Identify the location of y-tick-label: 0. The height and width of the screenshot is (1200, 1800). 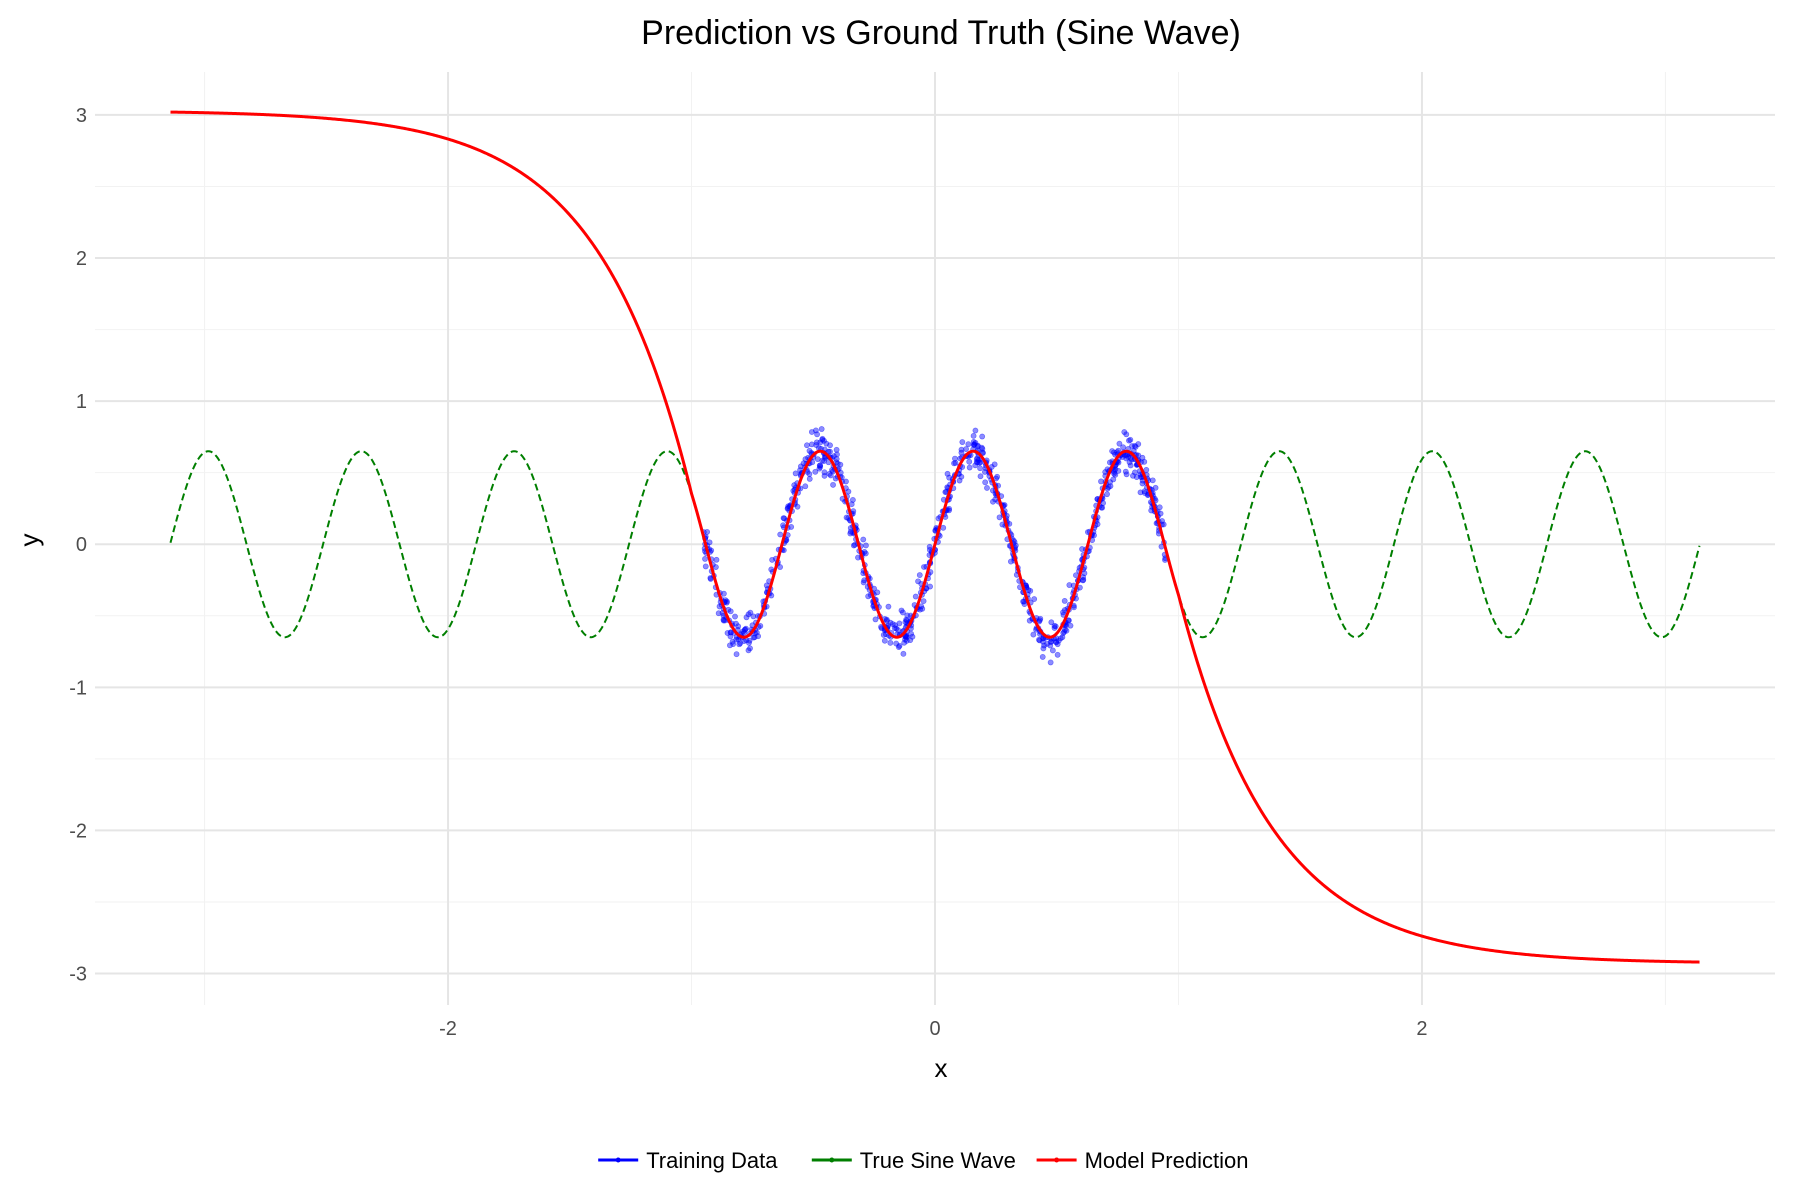
(81, 545).